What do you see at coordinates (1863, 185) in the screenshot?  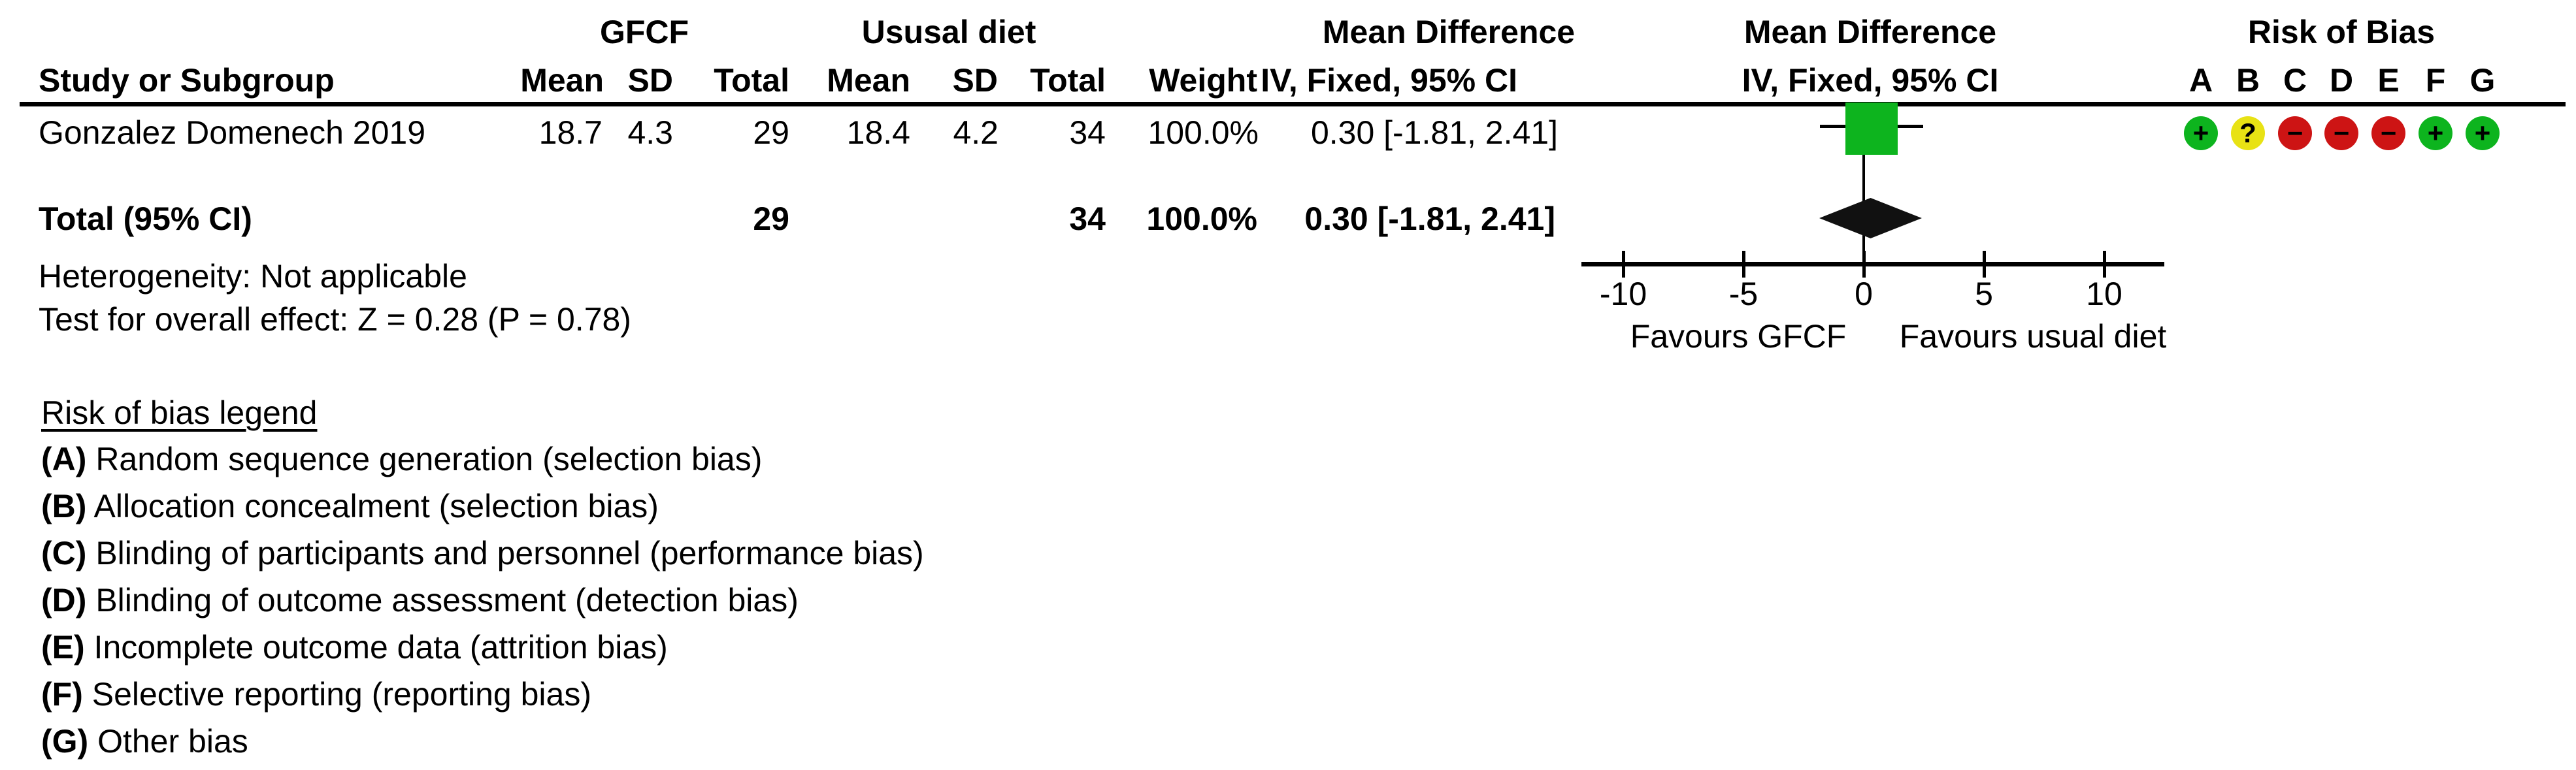 I see `zero-line` at bounding box center [1863, 185].